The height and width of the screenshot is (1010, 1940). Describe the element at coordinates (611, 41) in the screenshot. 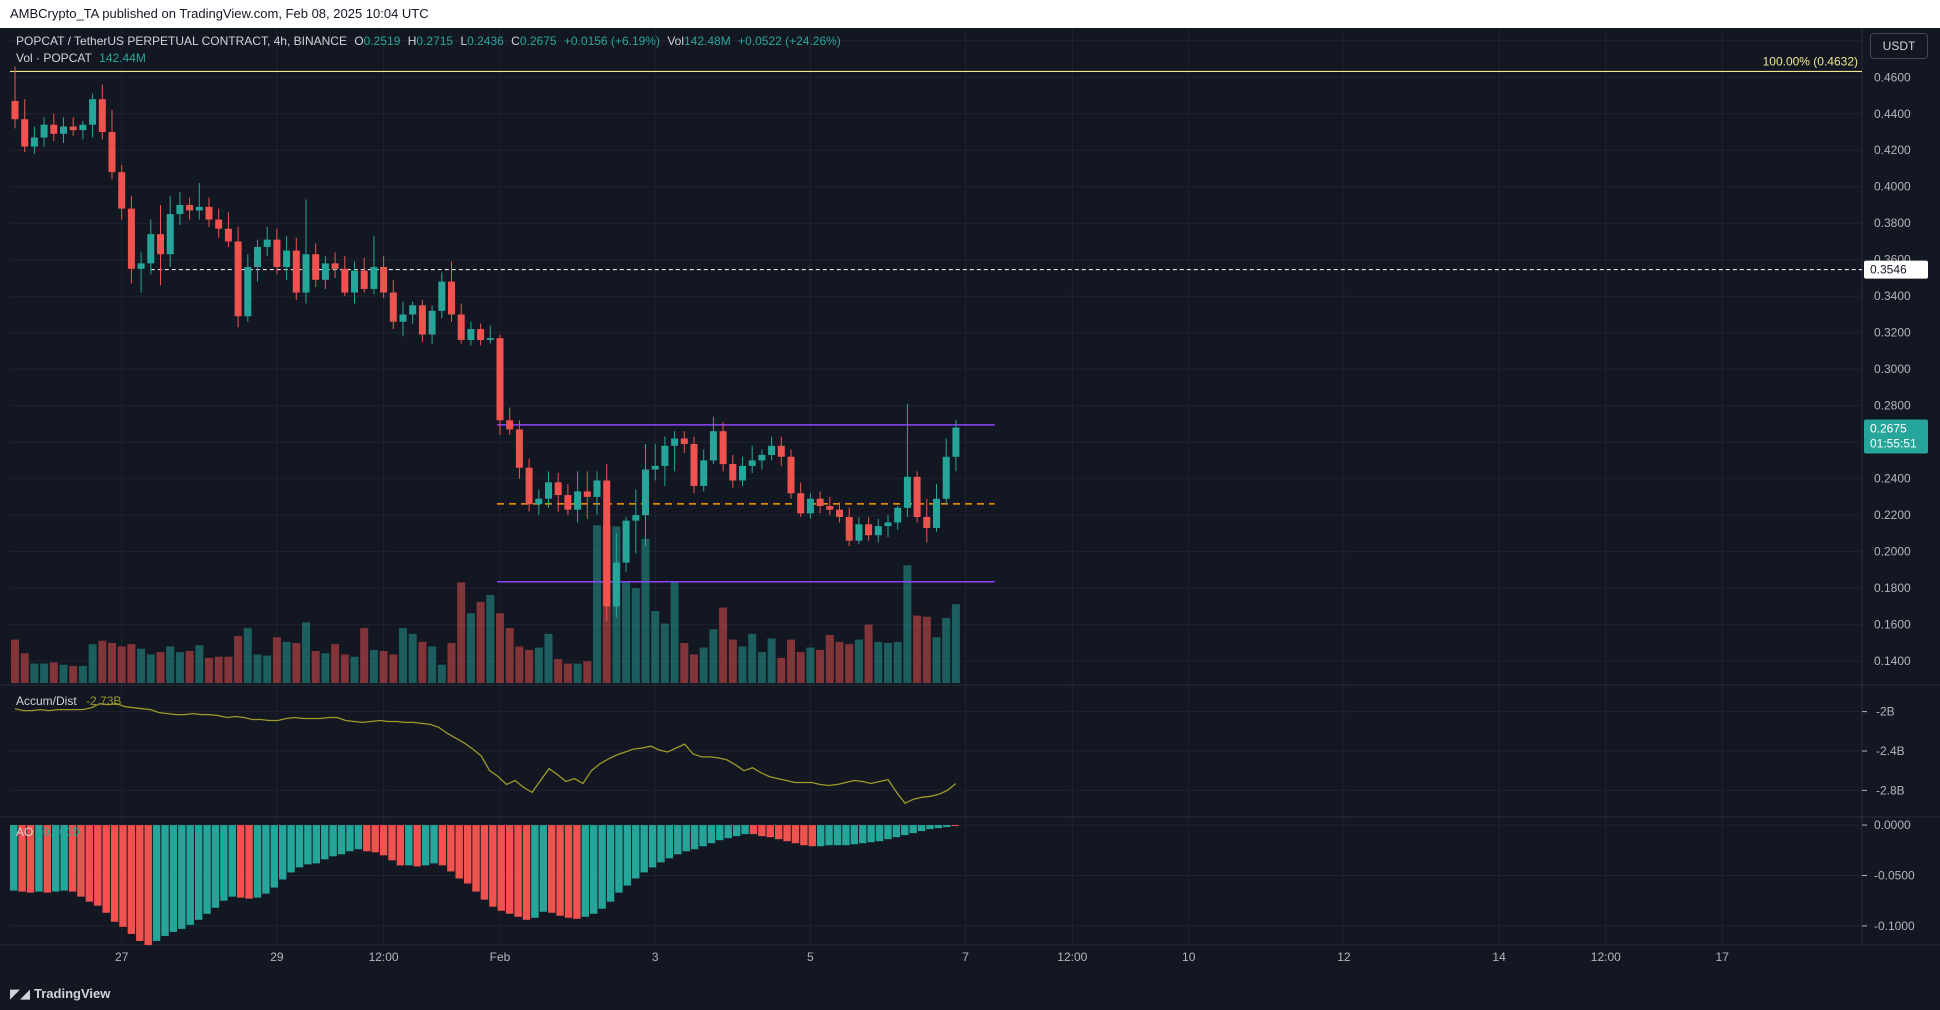

I see `price-change: +0.0156 (+6.19%)` at that location.